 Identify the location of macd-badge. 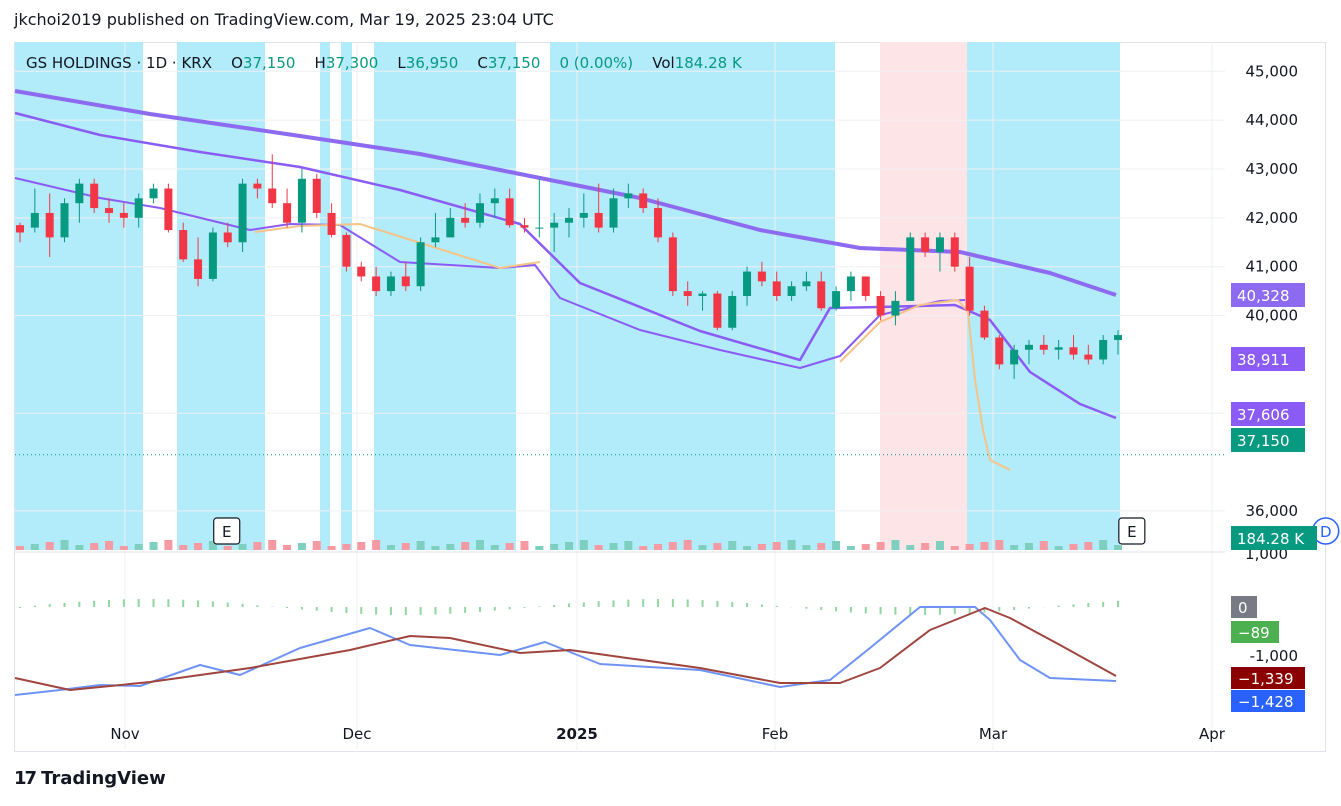
(1268, 678).